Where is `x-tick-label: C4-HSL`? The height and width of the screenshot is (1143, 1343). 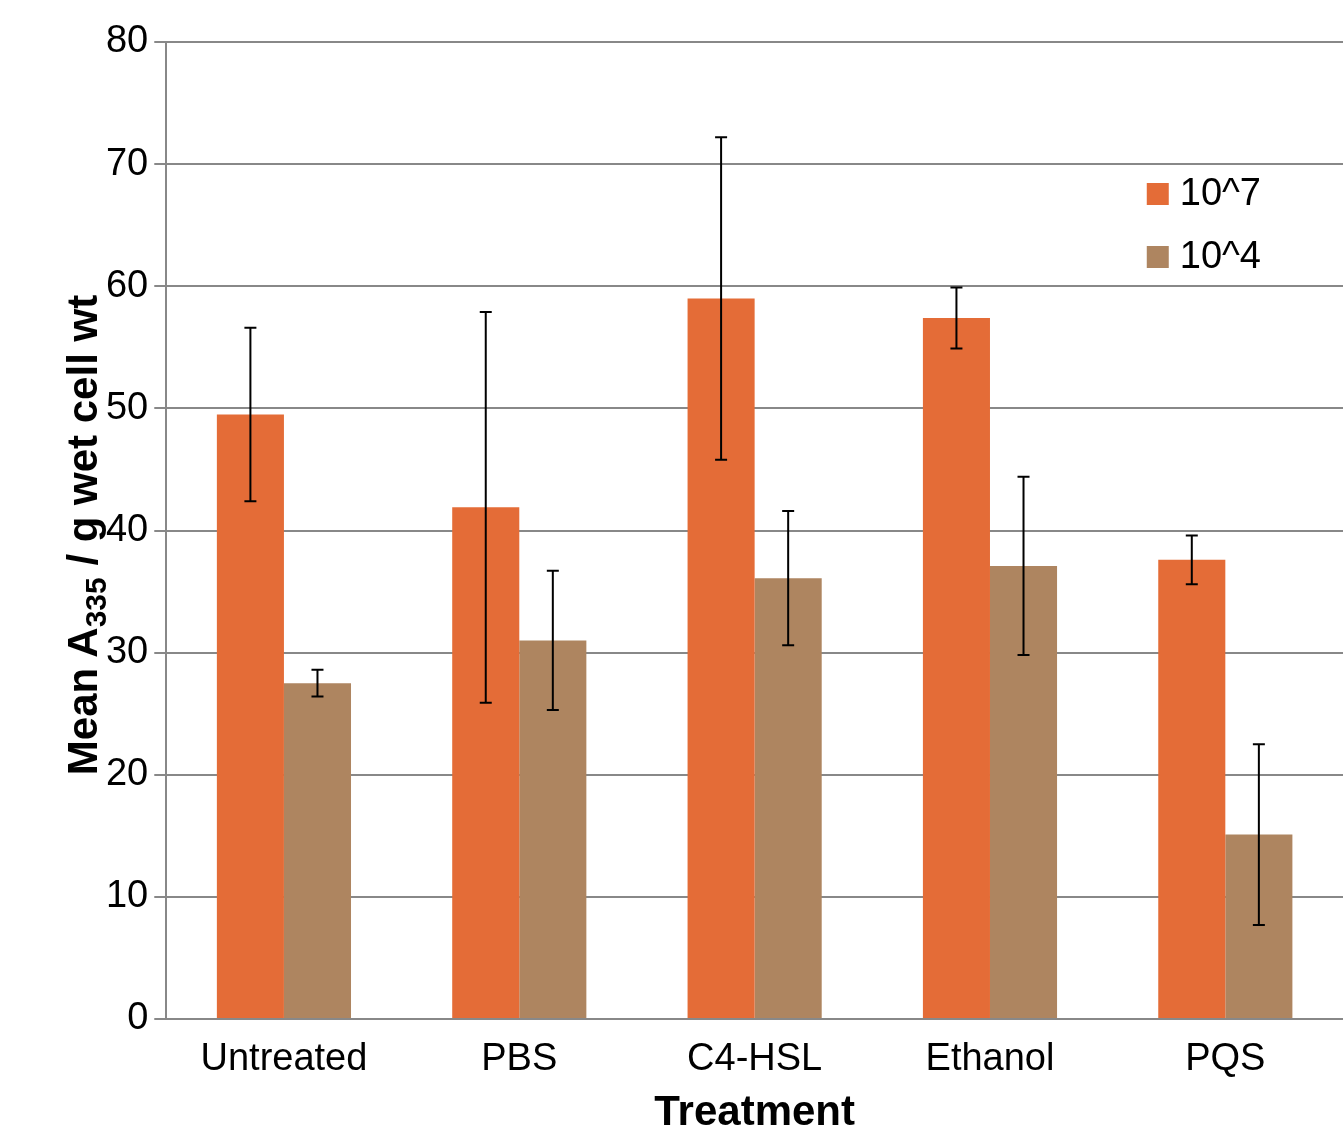 x-tick-label: C4-HSL is located at coordinates (755, 1057).